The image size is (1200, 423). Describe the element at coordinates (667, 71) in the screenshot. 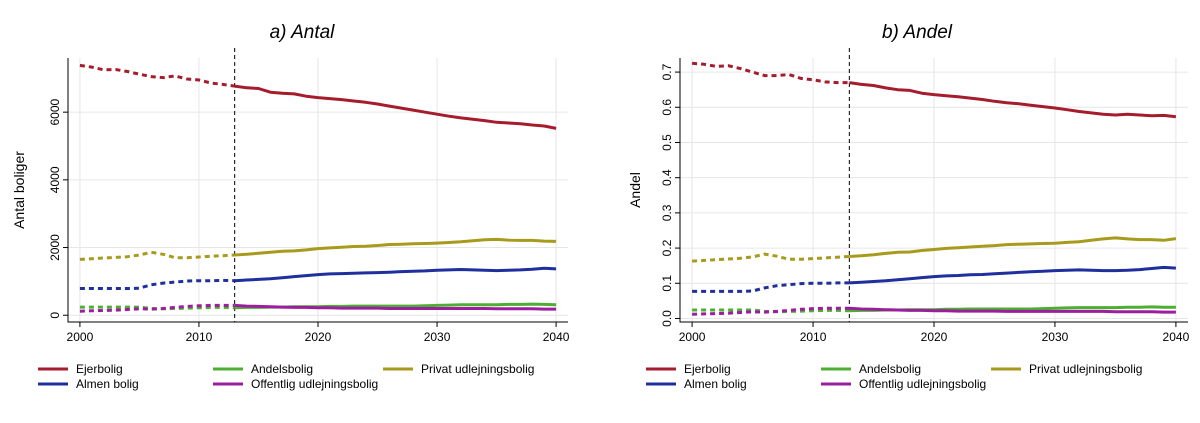

I see `y-tick-label: 0.7` at that location.